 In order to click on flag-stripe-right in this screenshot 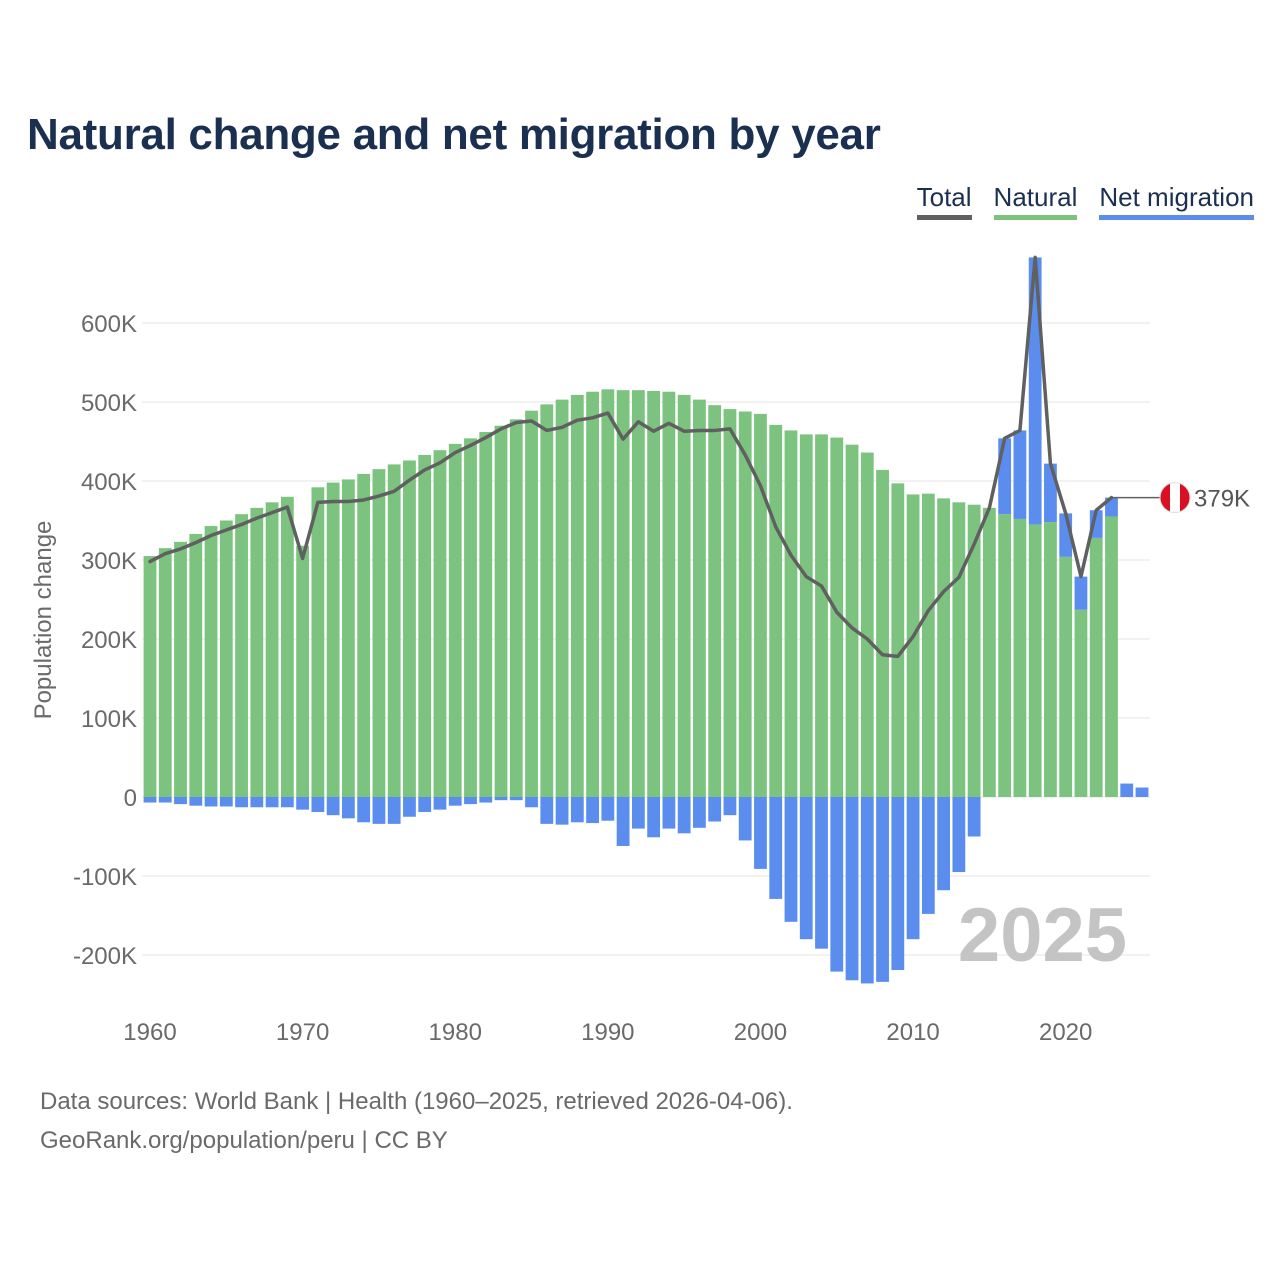, I will do `click(1185, 497)`.